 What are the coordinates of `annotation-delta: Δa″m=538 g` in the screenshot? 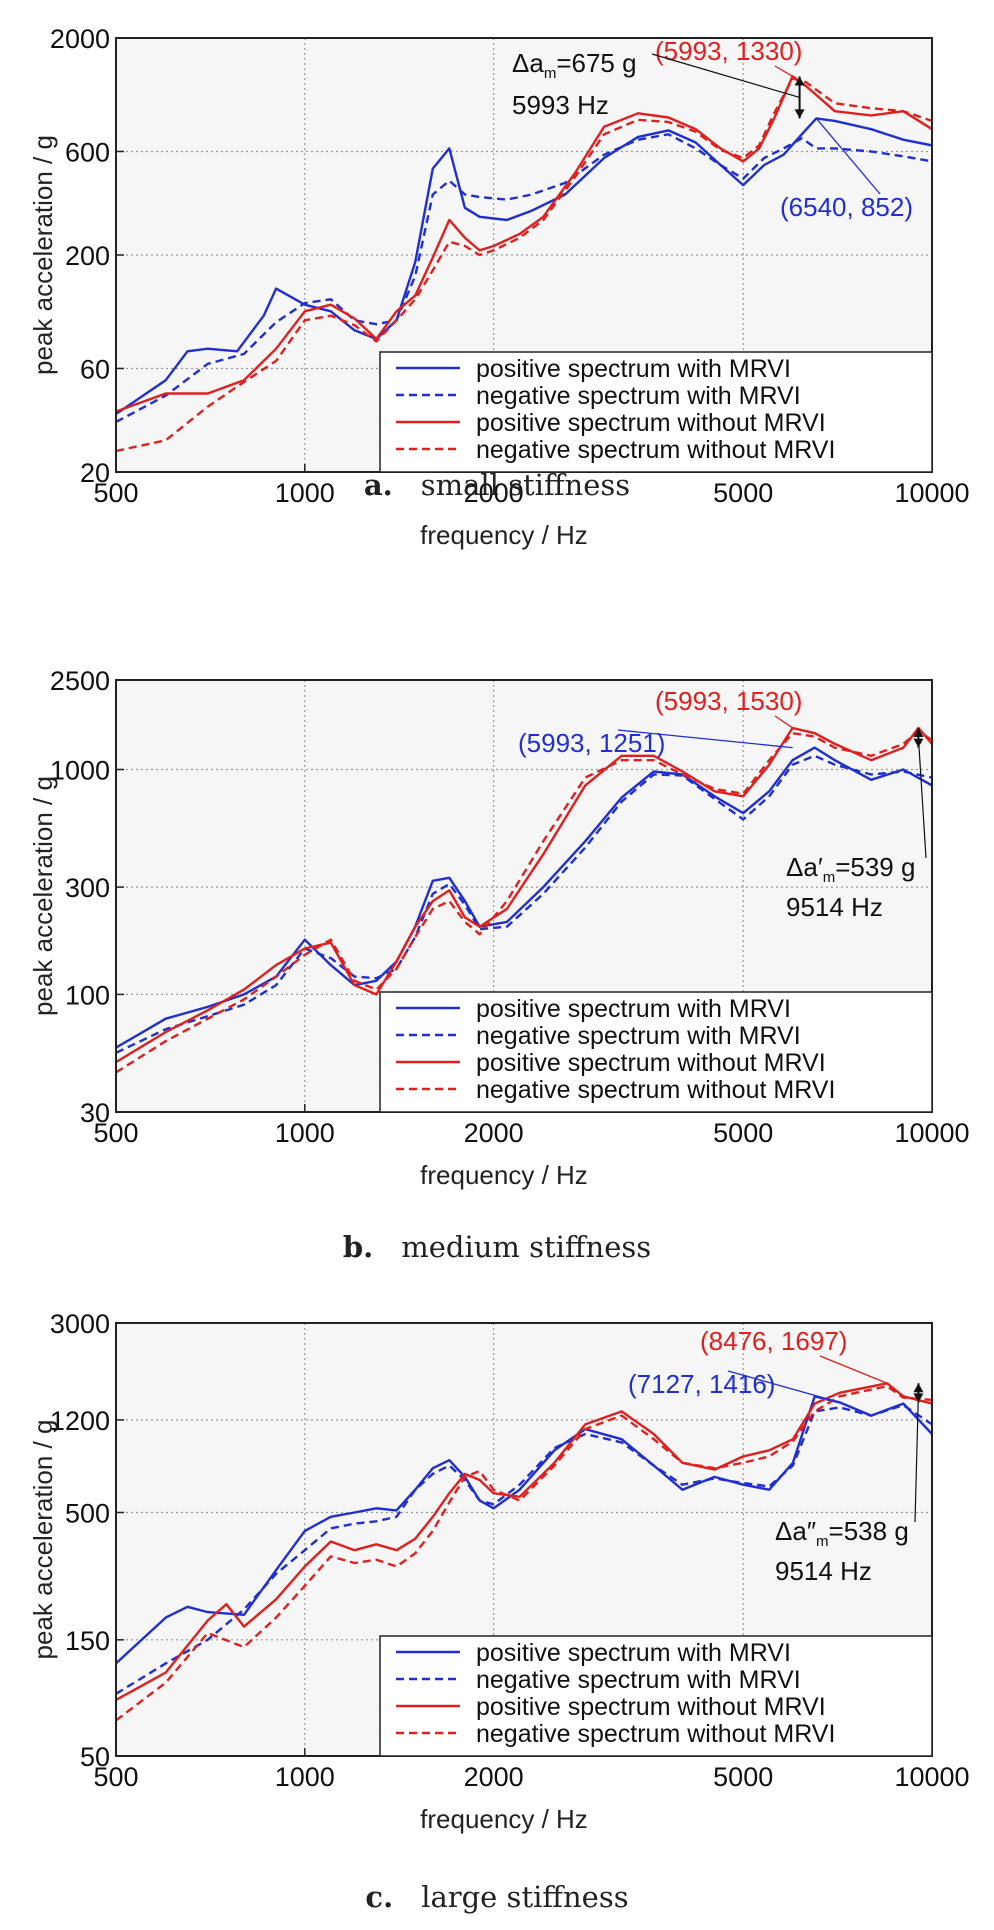 It's located at (842, 1533).